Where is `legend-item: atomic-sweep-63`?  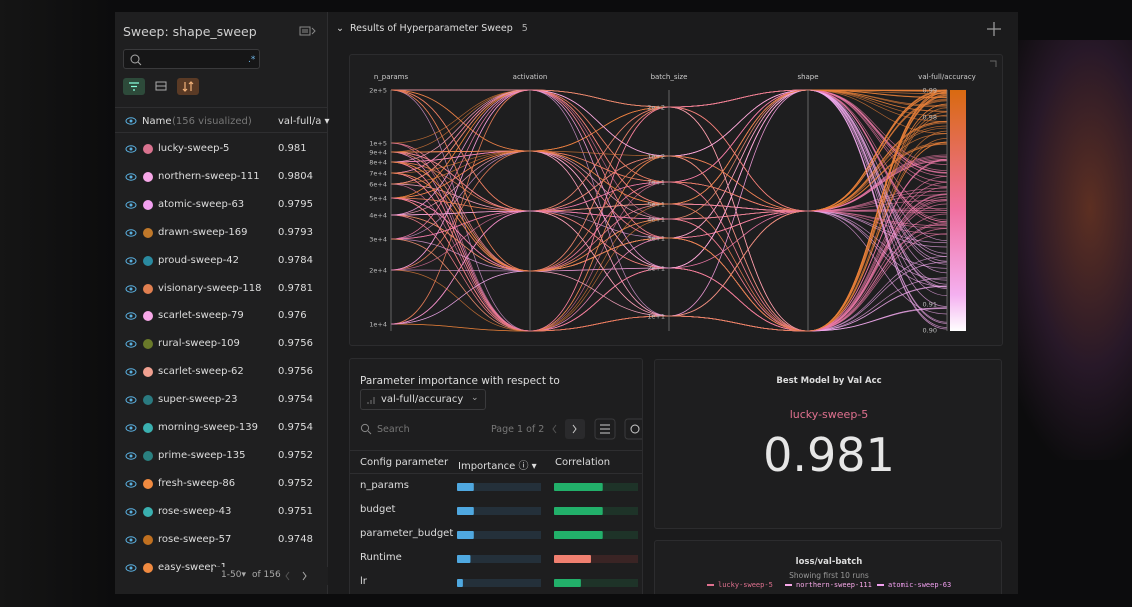
legend-item: atomic-sweep-63 is located at coordinates (914, 585).